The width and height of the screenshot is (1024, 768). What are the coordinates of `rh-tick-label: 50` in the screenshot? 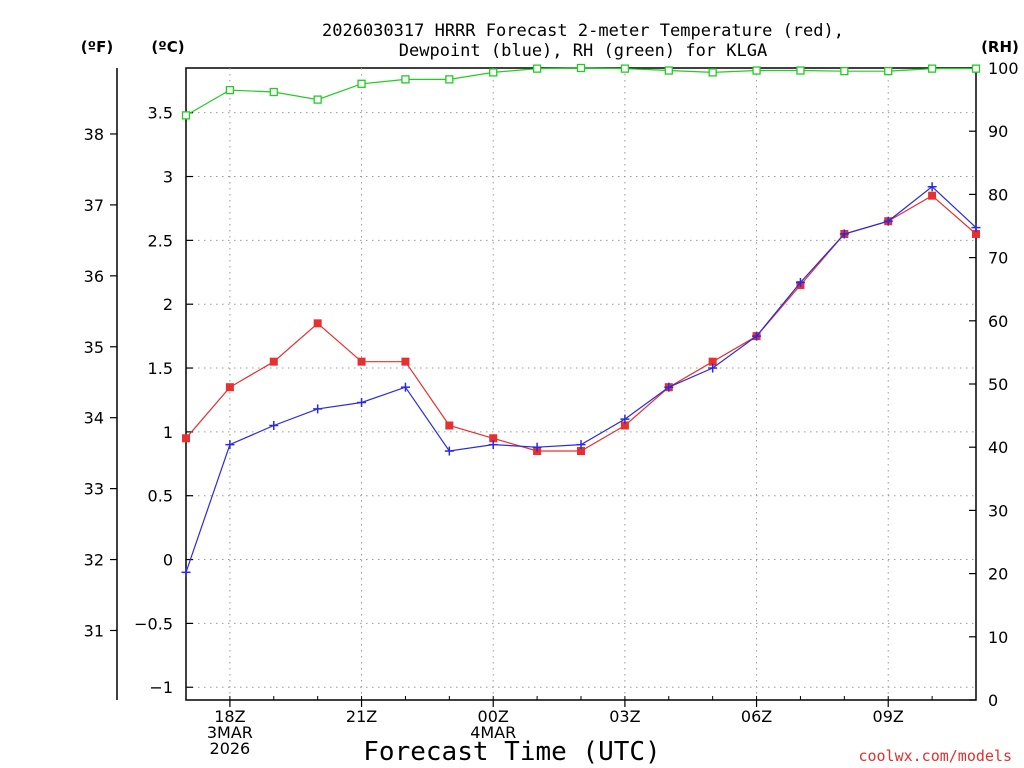 It's located at (998, 384).